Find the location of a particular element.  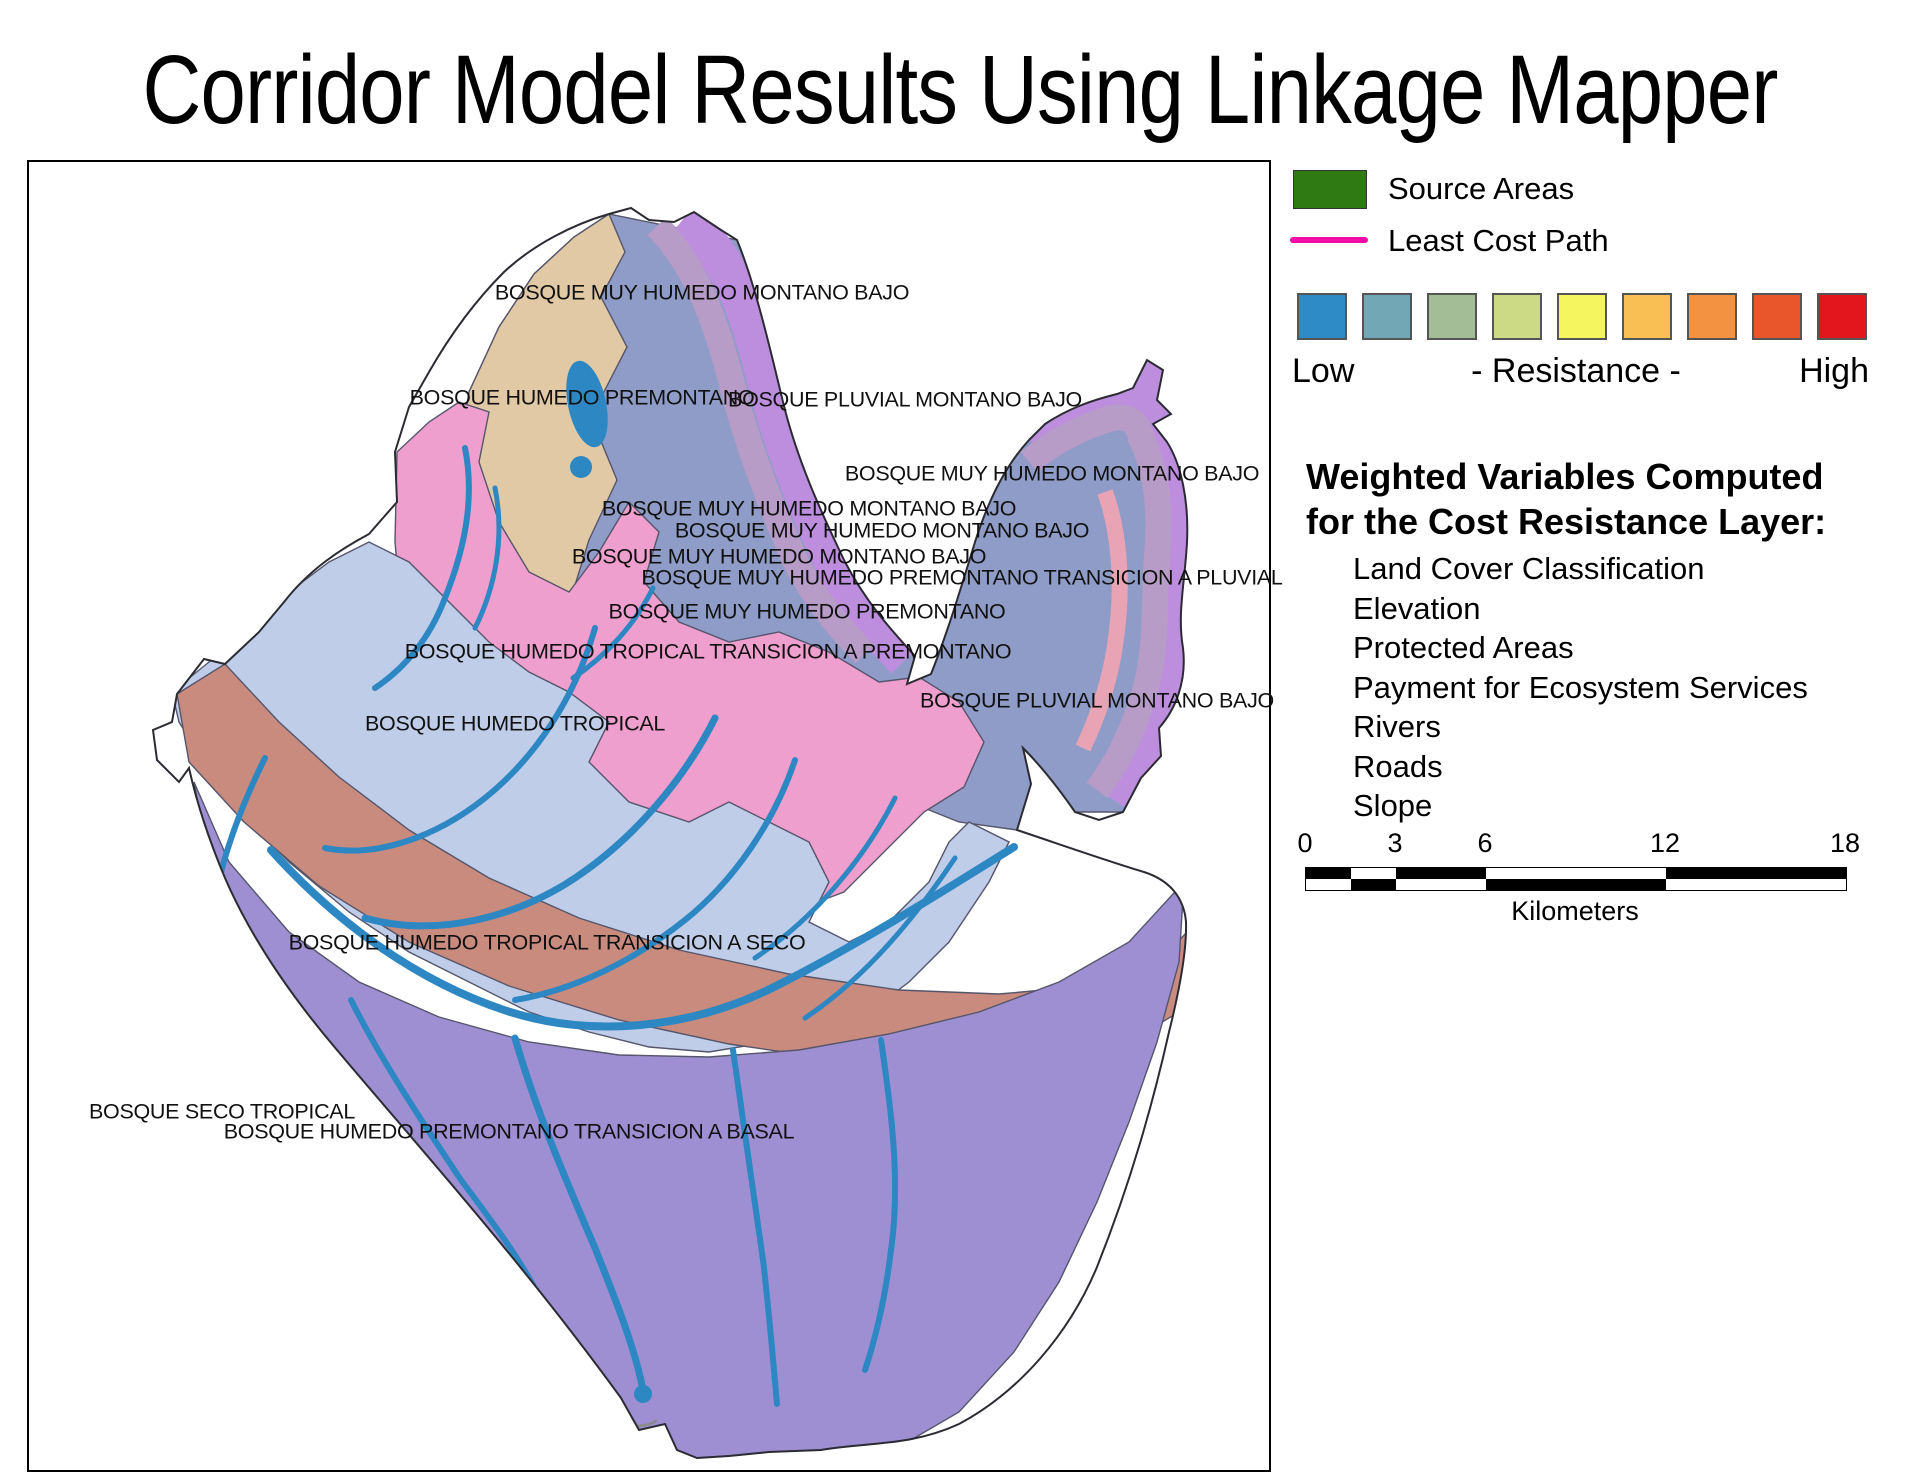

resistance-ramp is located at coordinates (1582, 316).